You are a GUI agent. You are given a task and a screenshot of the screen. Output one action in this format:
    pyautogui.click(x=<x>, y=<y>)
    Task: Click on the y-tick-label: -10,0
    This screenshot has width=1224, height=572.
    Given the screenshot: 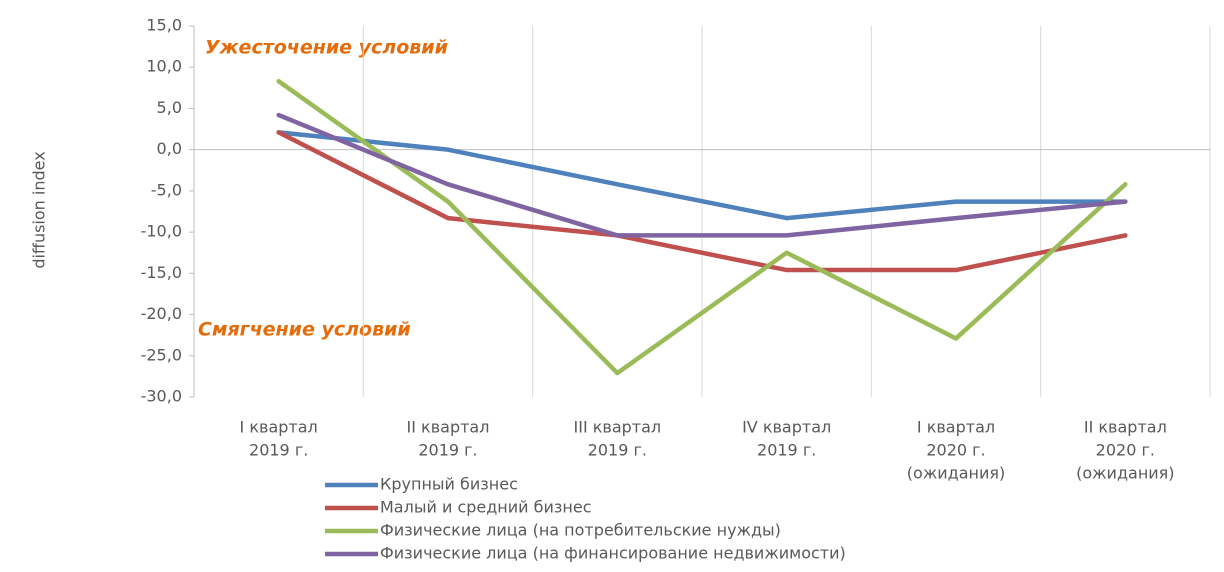 What is the action you would take?
    pyautogui.click(x=161, y=231)
    